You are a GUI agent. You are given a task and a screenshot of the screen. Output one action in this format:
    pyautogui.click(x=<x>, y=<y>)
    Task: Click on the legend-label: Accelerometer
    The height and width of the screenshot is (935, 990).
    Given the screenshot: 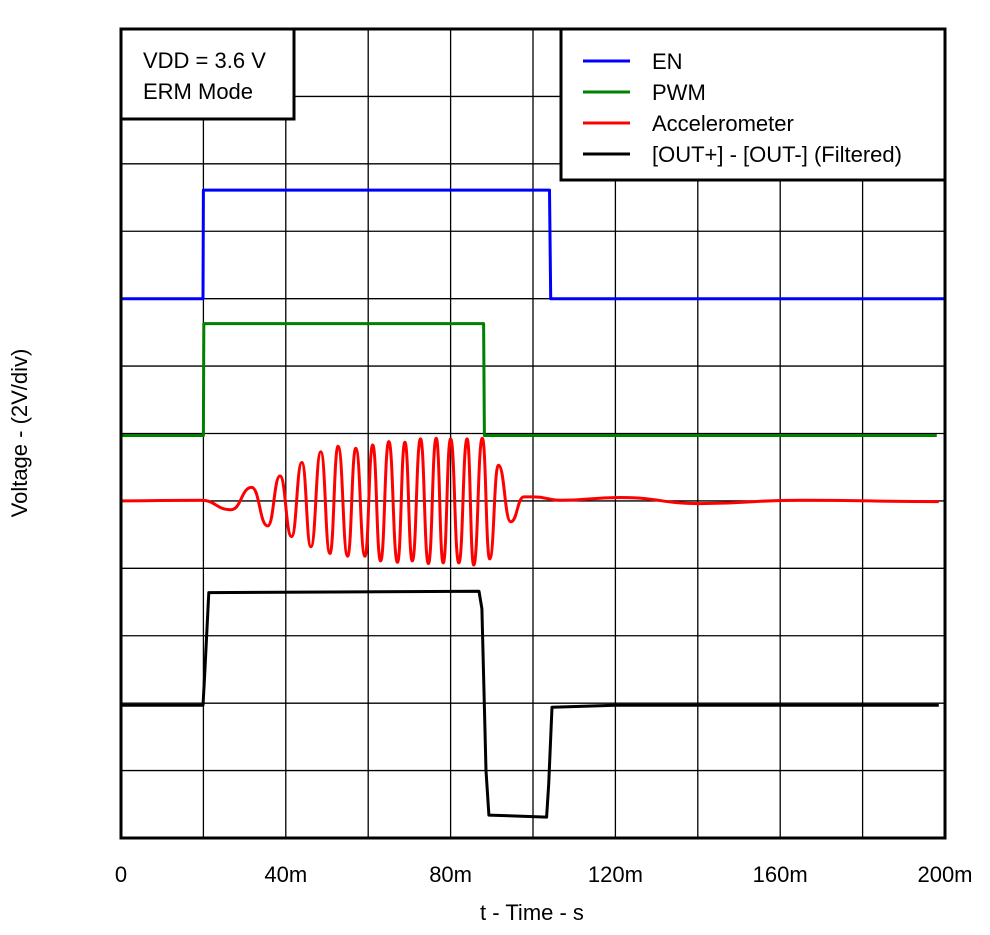 What is the action you would take?
    pyautogui.click(x=723, y=123)
    